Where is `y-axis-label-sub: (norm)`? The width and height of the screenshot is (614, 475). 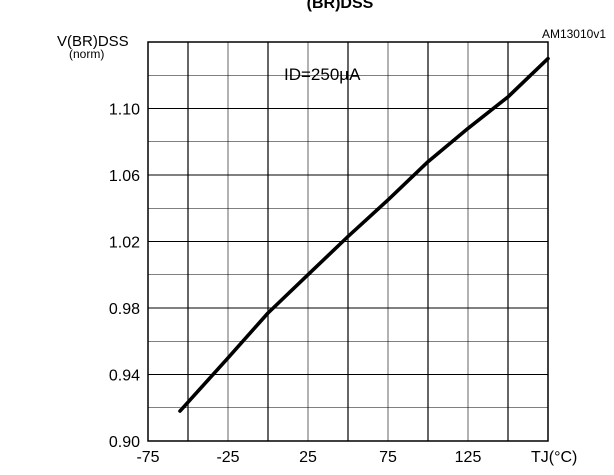 y-axis-label-sub: (norm) is located at coordinates (86, 54).